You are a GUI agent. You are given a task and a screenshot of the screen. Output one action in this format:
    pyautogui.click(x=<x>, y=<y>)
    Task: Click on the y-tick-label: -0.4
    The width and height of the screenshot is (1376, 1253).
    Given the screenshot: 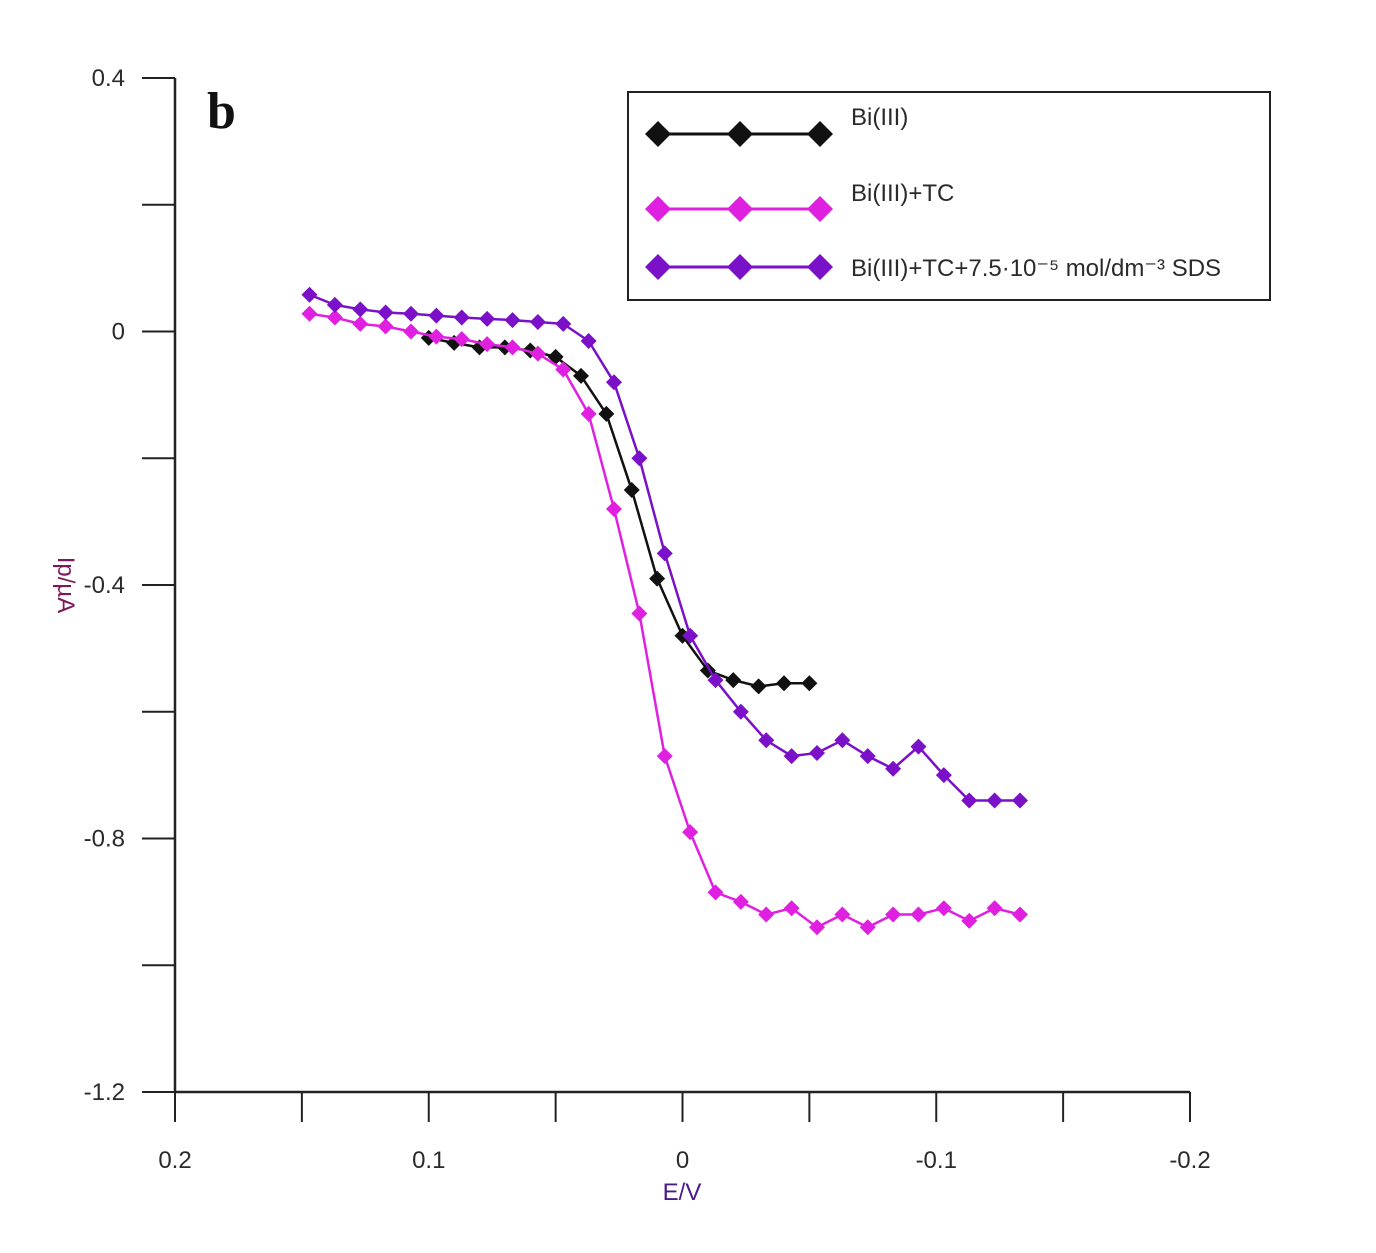 What is the action you would take?
    pyautogui.click(x=104, y=585)
    